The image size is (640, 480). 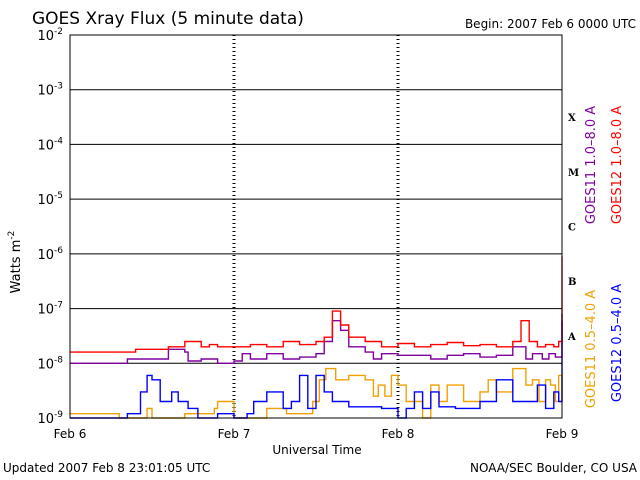 What do you see at coordinates (591, 165) in the screenshot?
I see `legend-item-2: GOES11 1.0–8.0 A` at bounding box center [591, 165].